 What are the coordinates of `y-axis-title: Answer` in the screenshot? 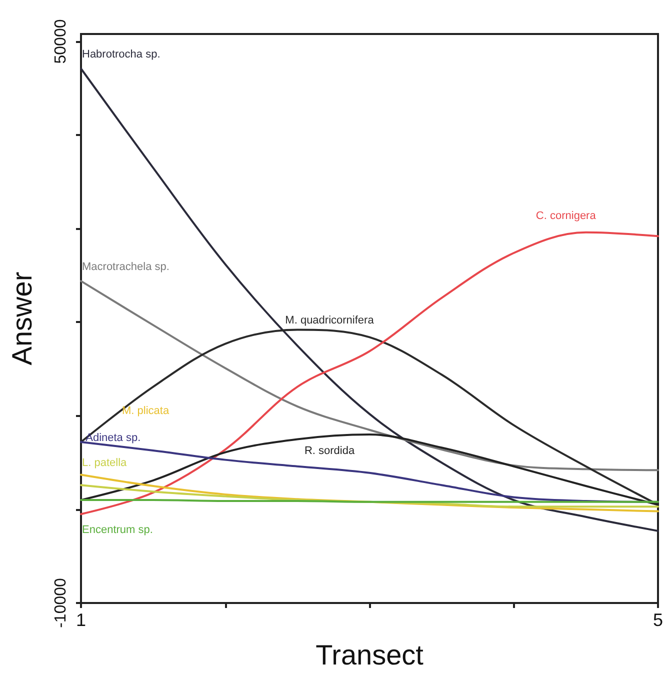 It's located at (22, 319).